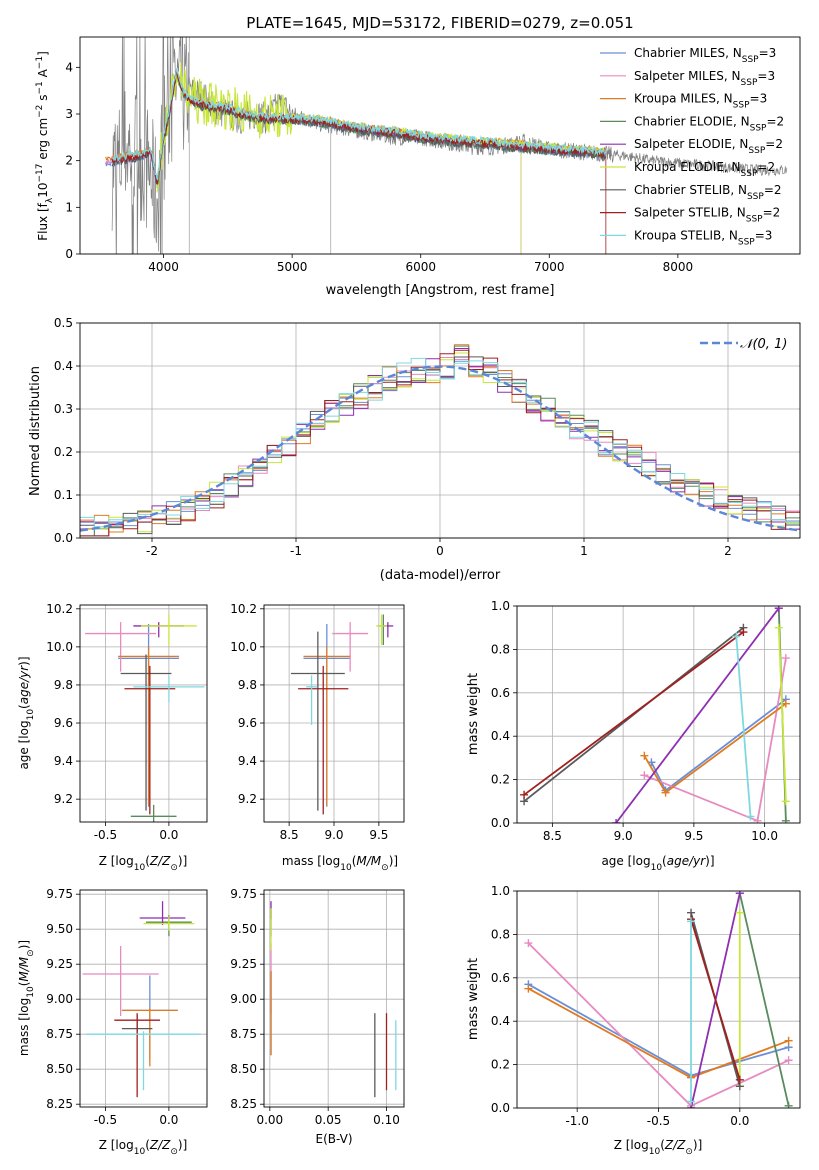  Describe the element at coordinates (764, 836) in the screenshot. I see `x-tick-label: 10.0` at that location.